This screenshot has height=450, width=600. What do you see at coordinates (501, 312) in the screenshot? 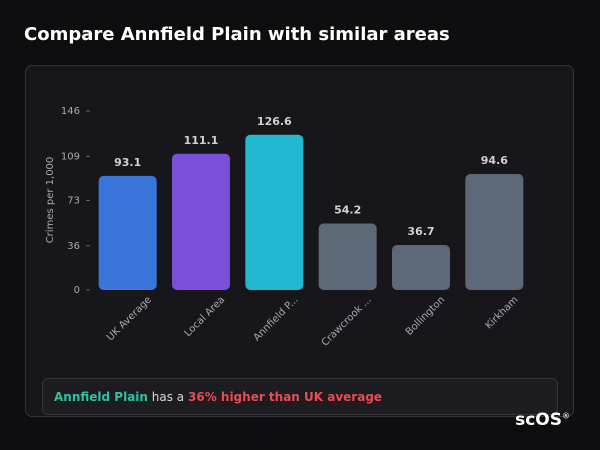
I see `x-tick-label: Kirkham` at bounding box center [501, 312].